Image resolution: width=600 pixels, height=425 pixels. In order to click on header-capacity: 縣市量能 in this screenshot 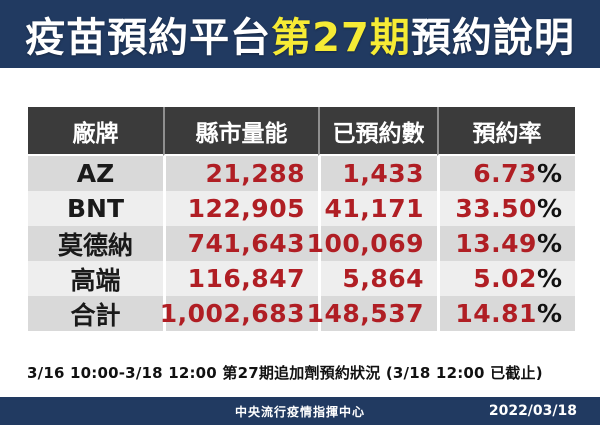, I will do `click(240, 131)`.